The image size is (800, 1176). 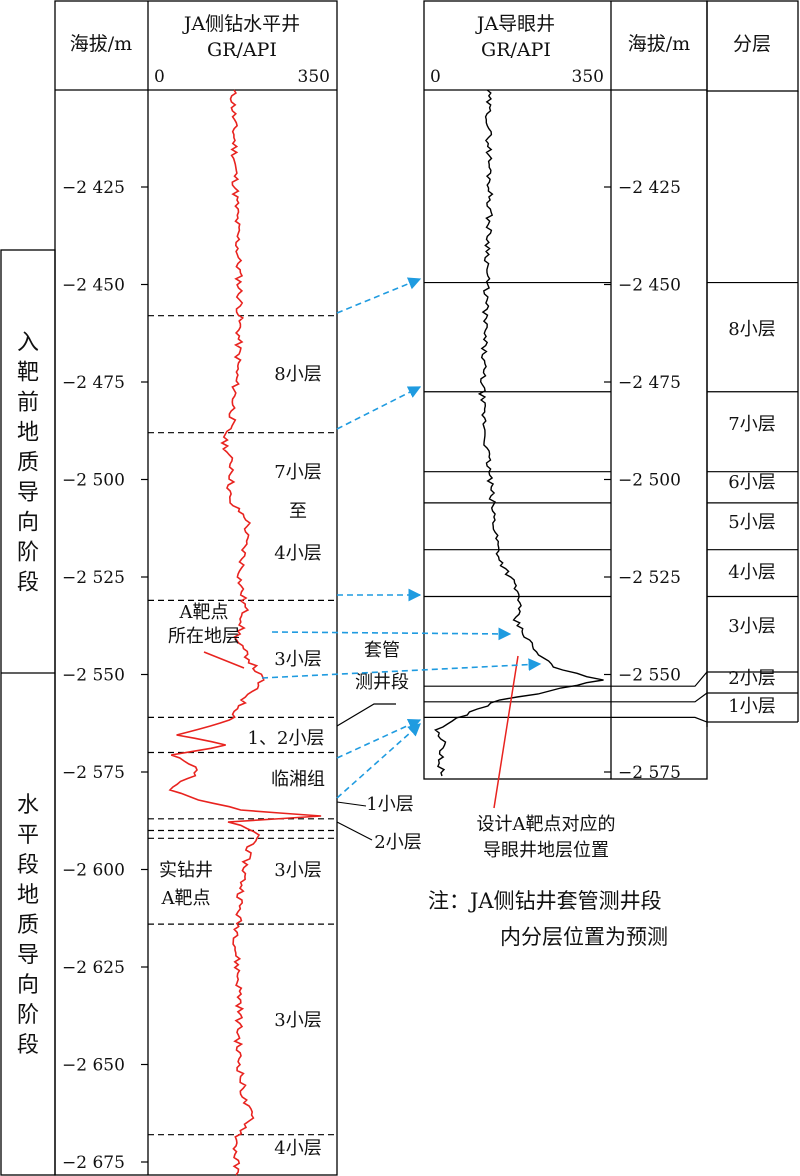 What do you see at coordinates (391, 634) in the screenshot?
I see `arrow-target-formation` at bounding box center [391, 634].